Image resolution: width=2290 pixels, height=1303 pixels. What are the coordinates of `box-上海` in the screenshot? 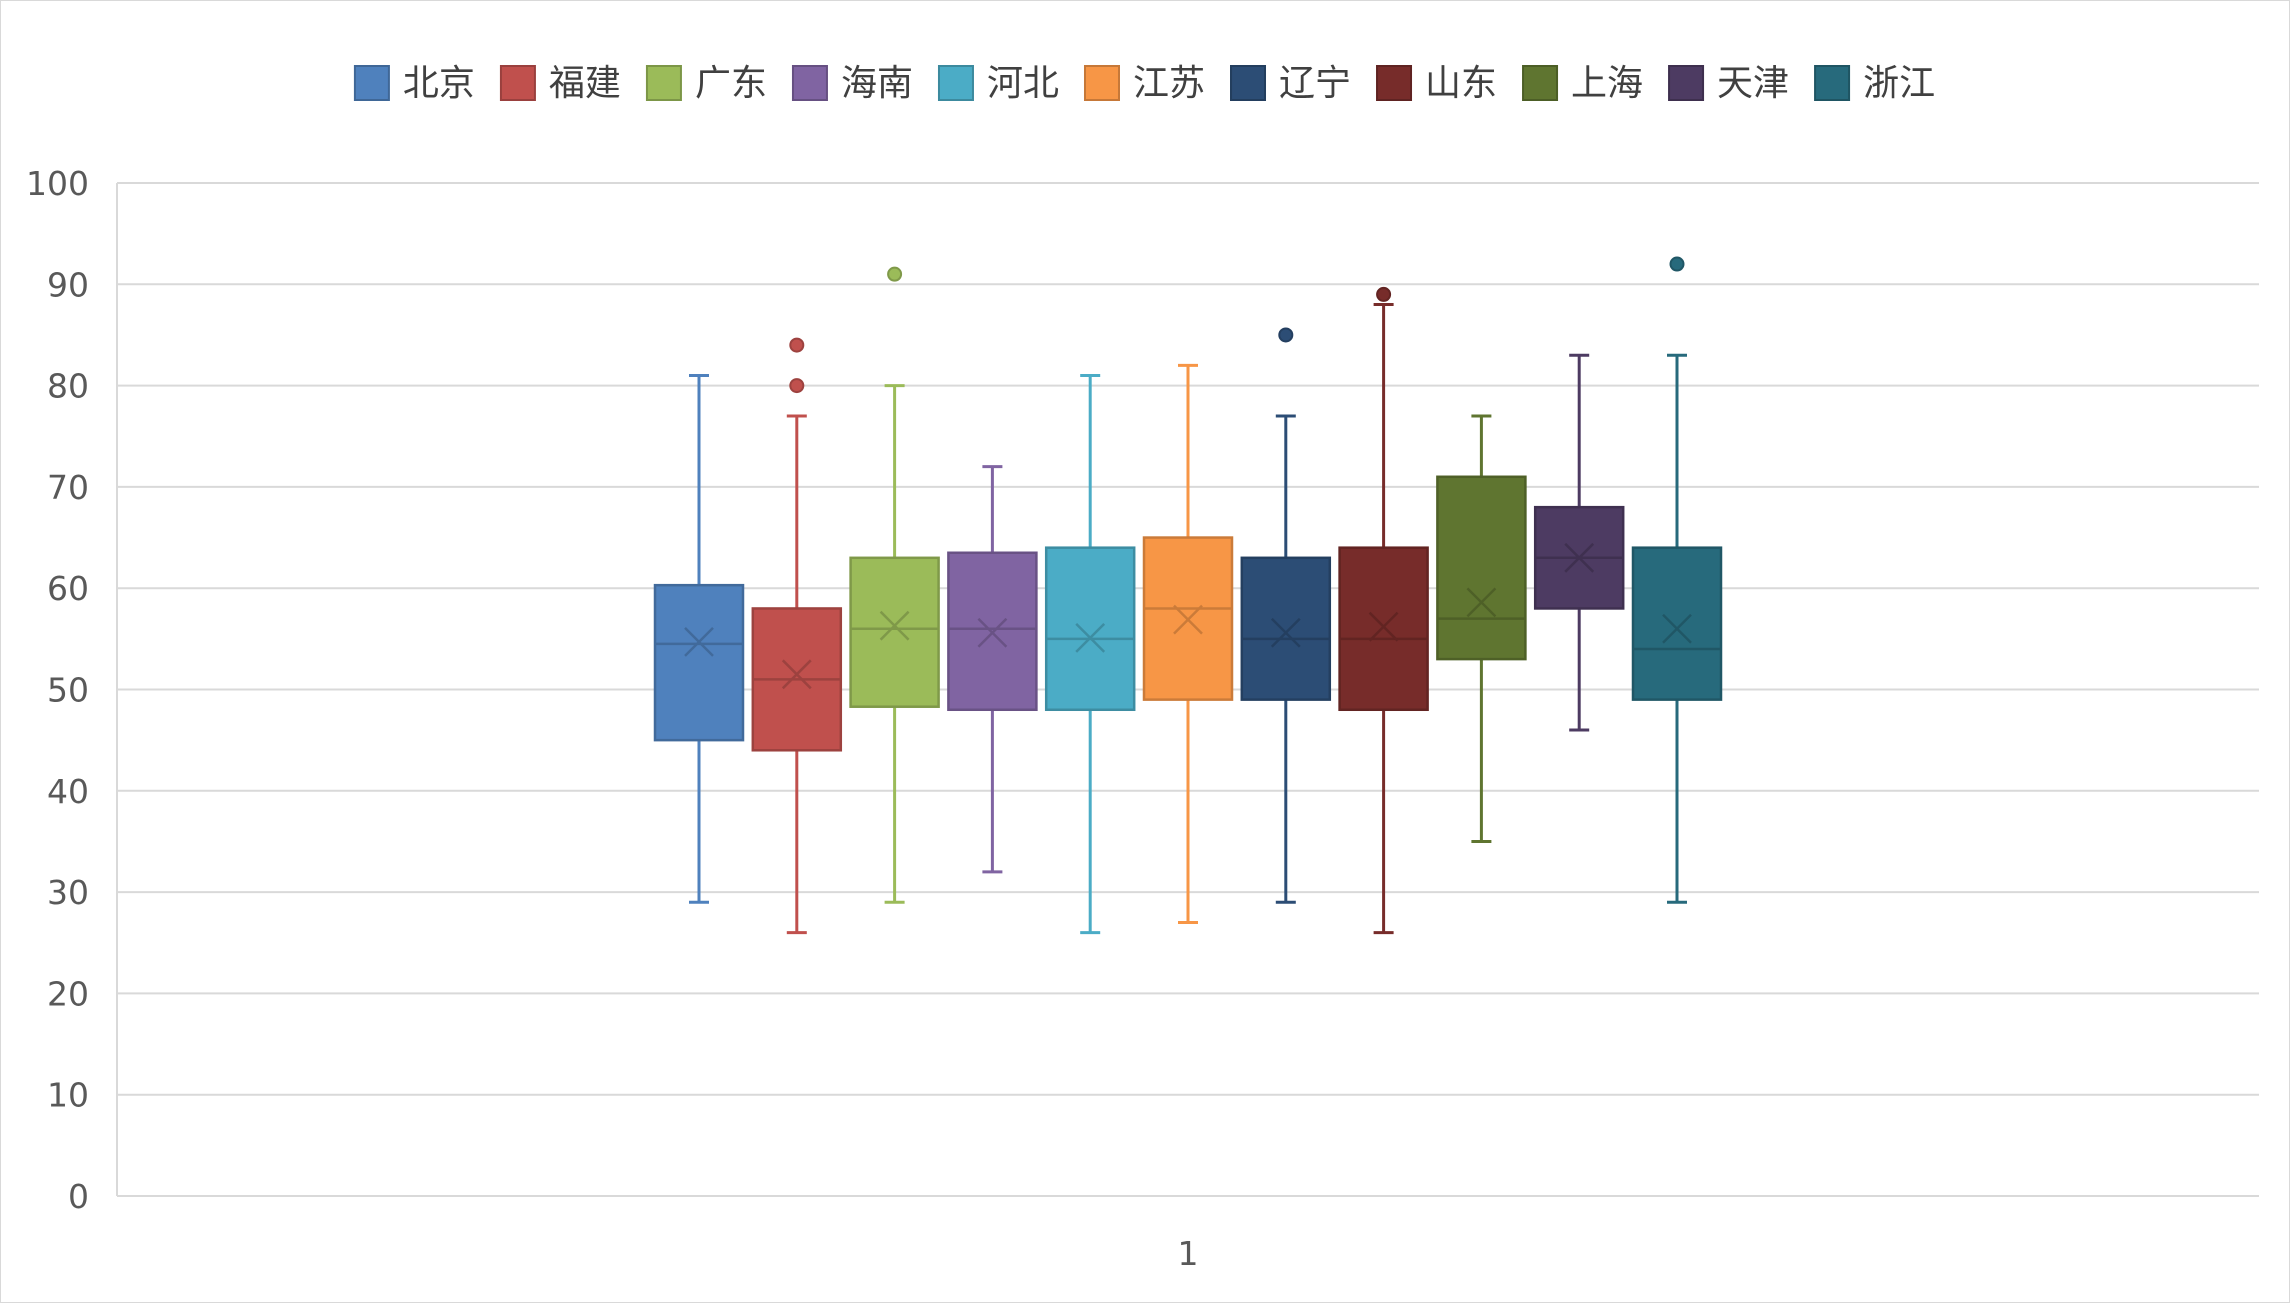 It's located at (1481, 628).